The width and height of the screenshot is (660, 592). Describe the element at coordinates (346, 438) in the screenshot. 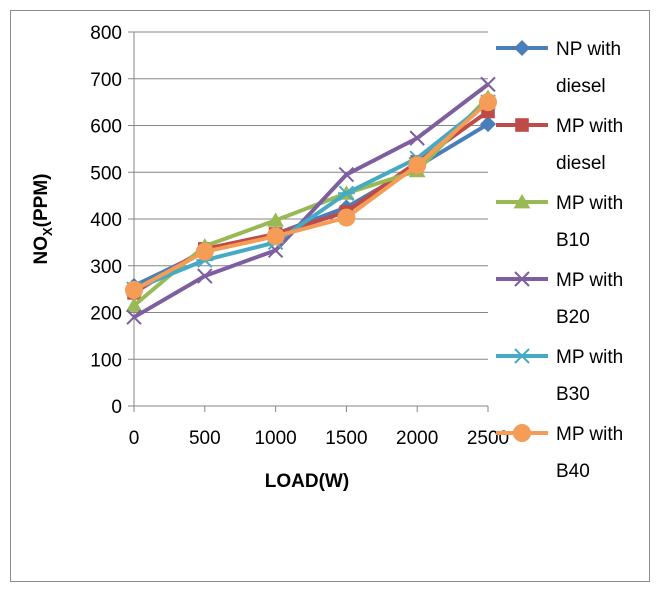

I see `x-tick-label: 1500` at that location.